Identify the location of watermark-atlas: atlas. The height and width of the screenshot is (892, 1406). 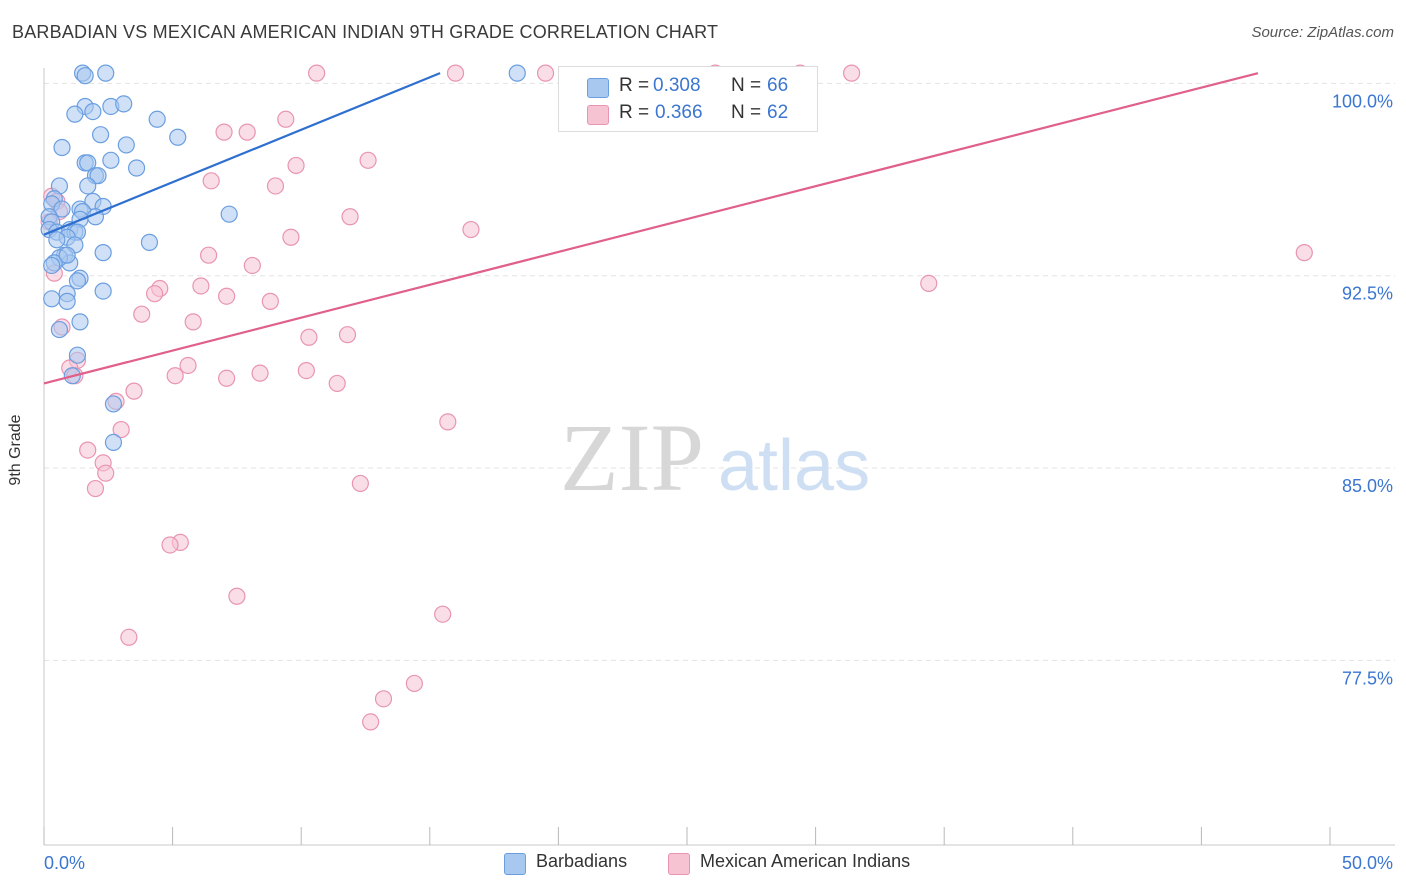
(794, 466).